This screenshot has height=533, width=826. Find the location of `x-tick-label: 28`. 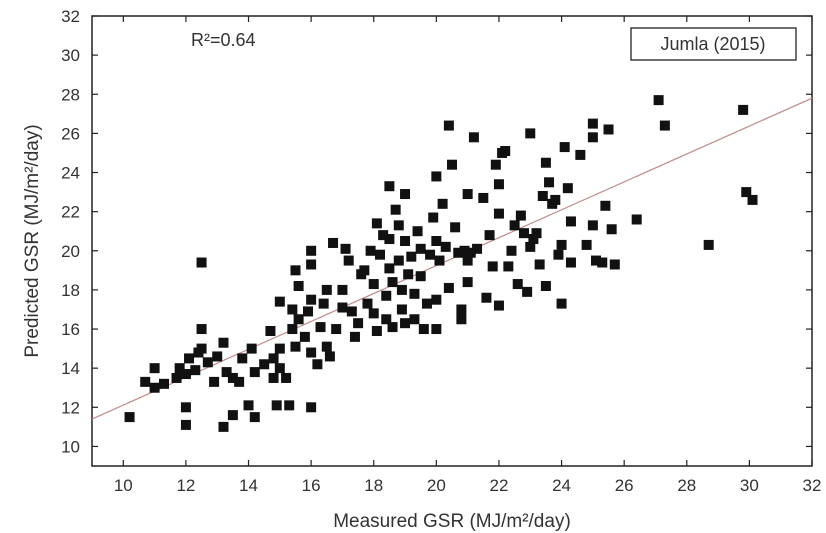

x-tick-label: 28 is located at coordinates (686, 485).